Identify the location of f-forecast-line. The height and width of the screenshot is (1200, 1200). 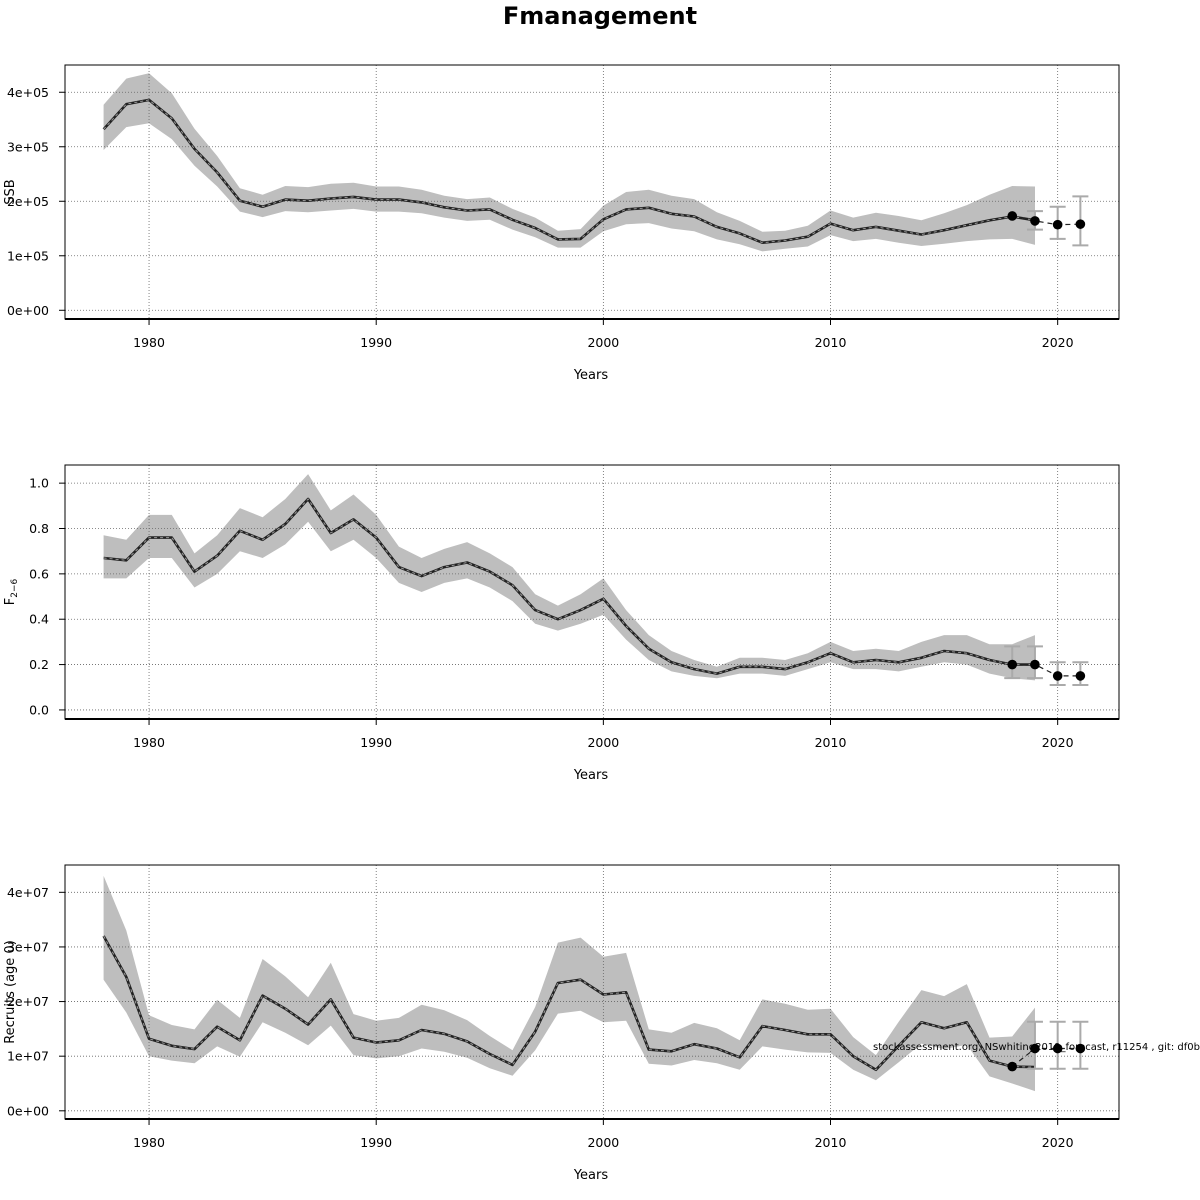
(1046, 670).